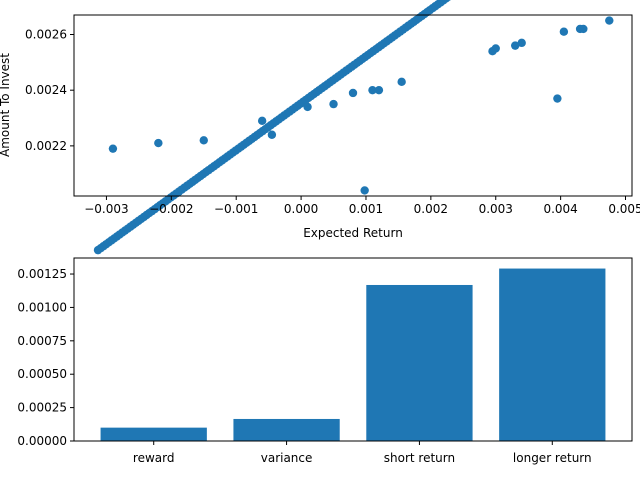  Describe the element at coordinates (6, 105) in the screenshot. I see `scatter-y-axis-label: Amount To Invest` at that location.